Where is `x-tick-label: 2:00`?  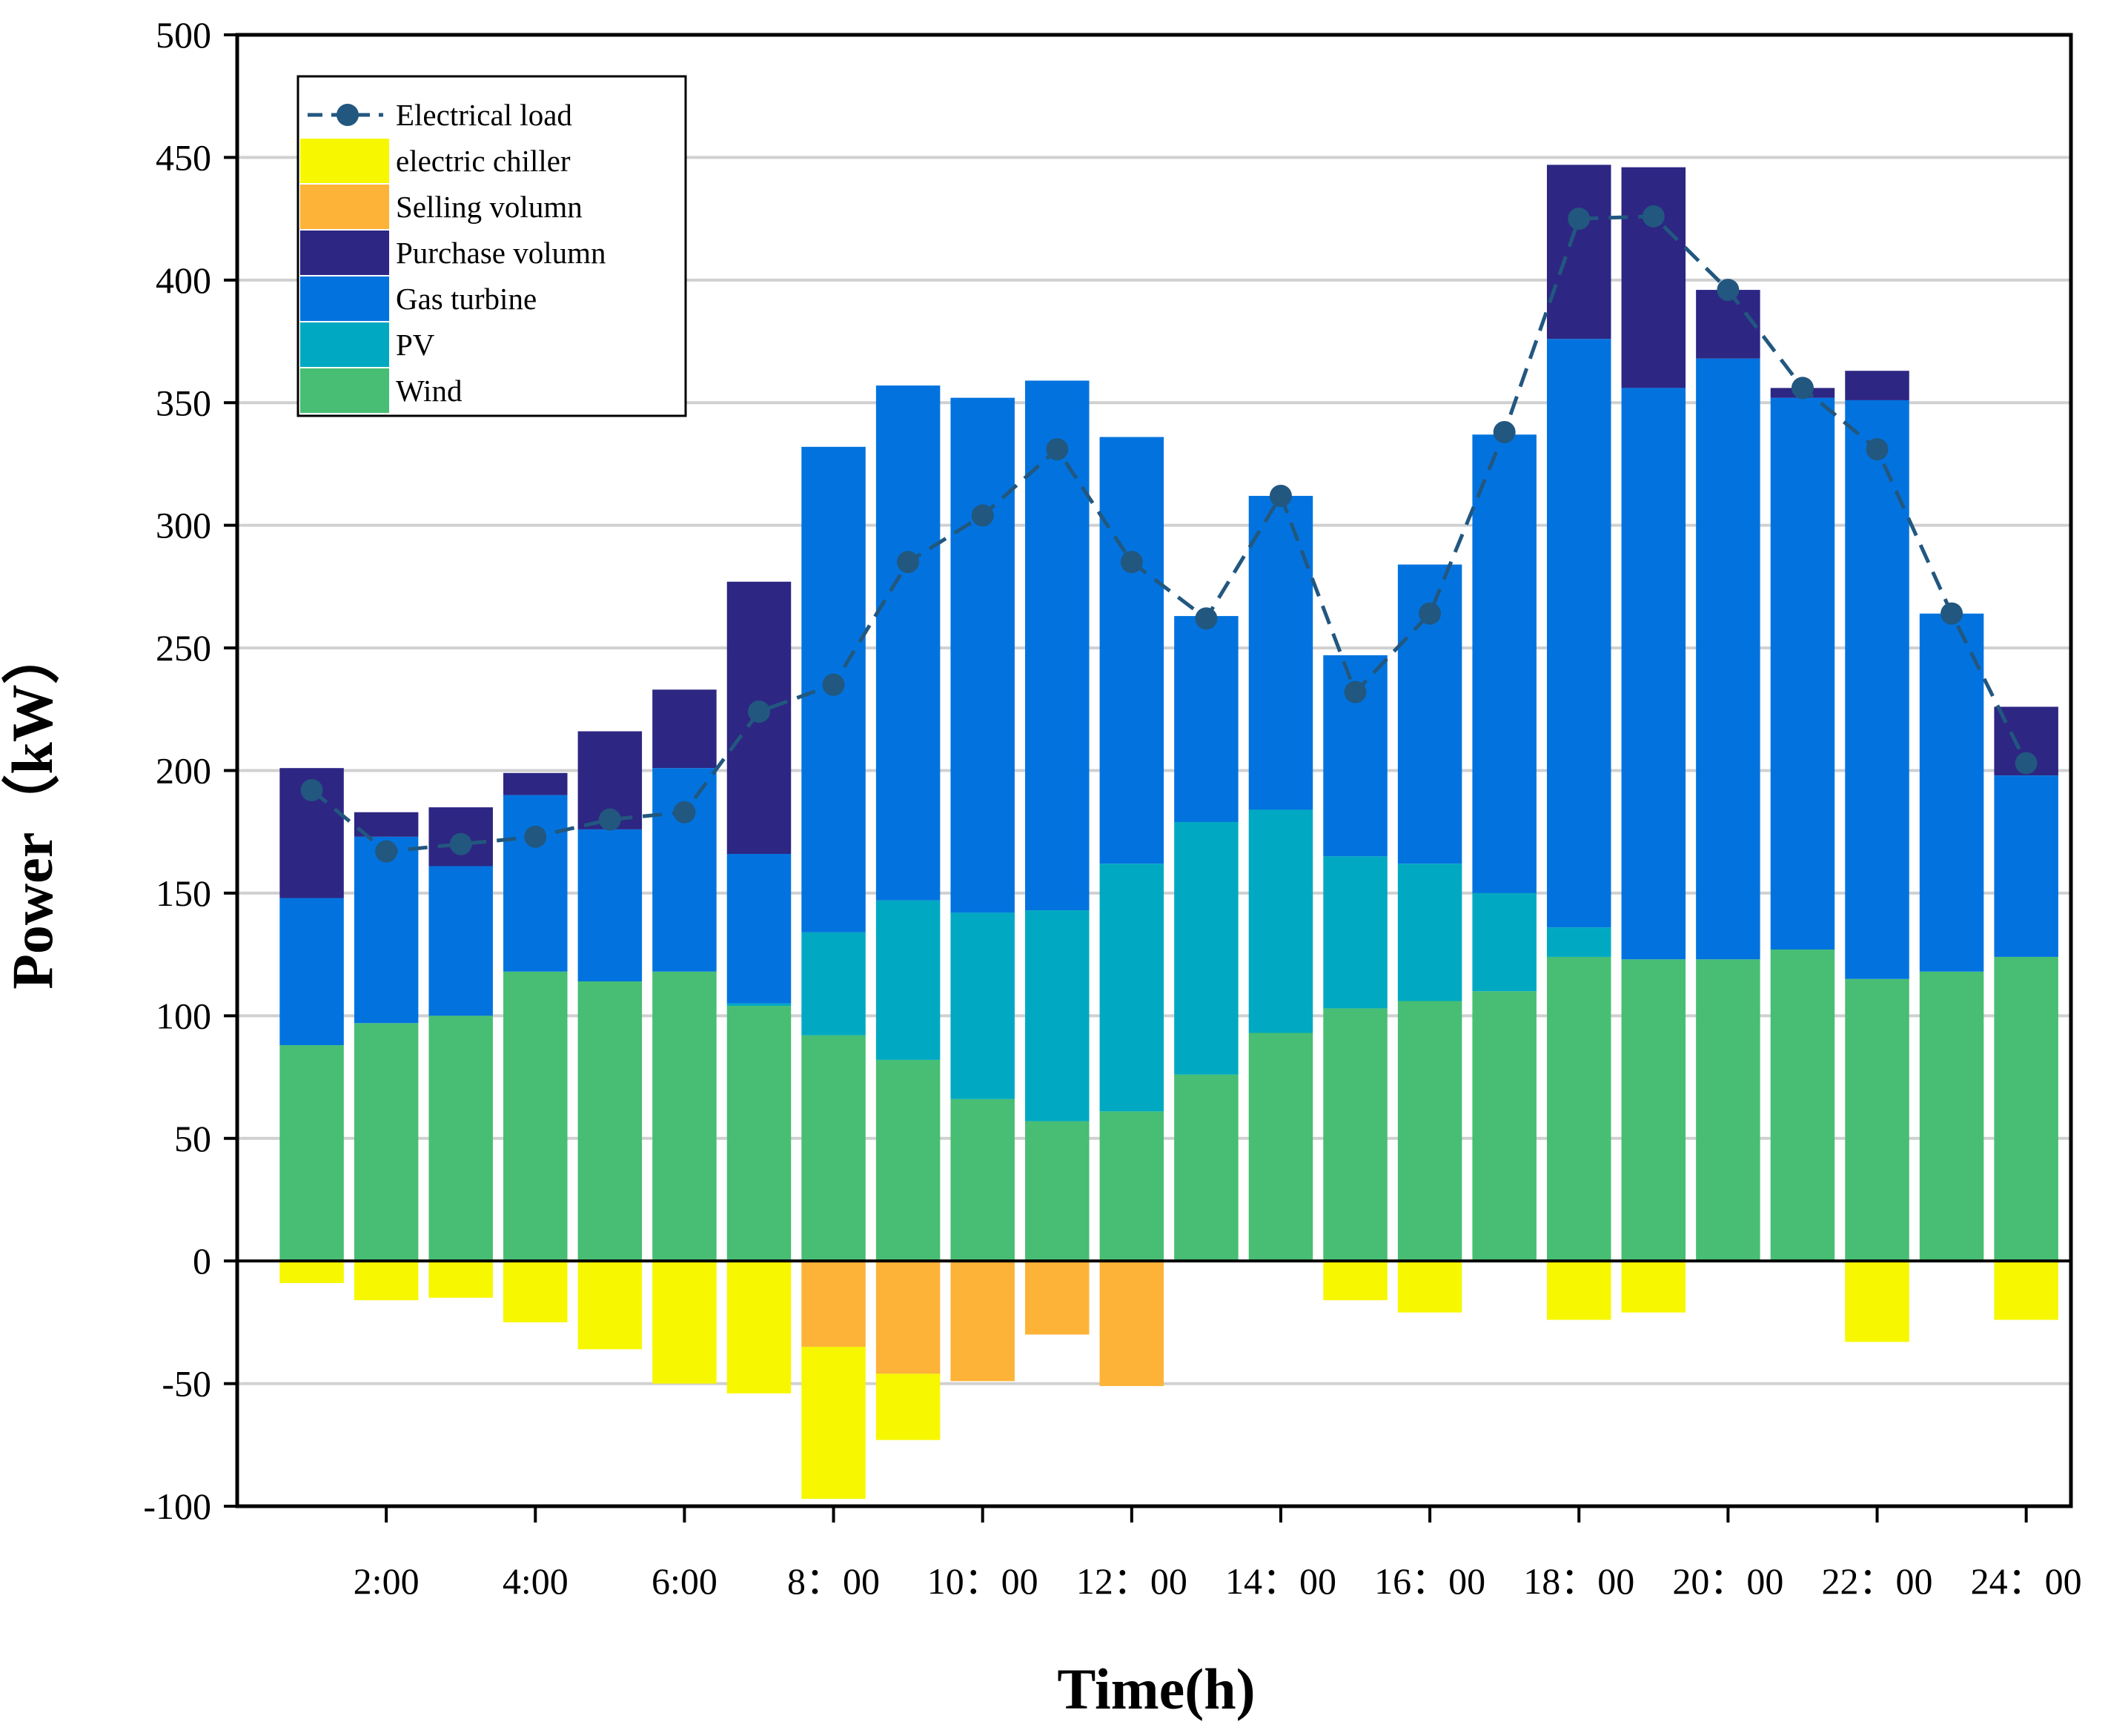 x-tick-label: 2:00 is located at coordinates (387, 1581).